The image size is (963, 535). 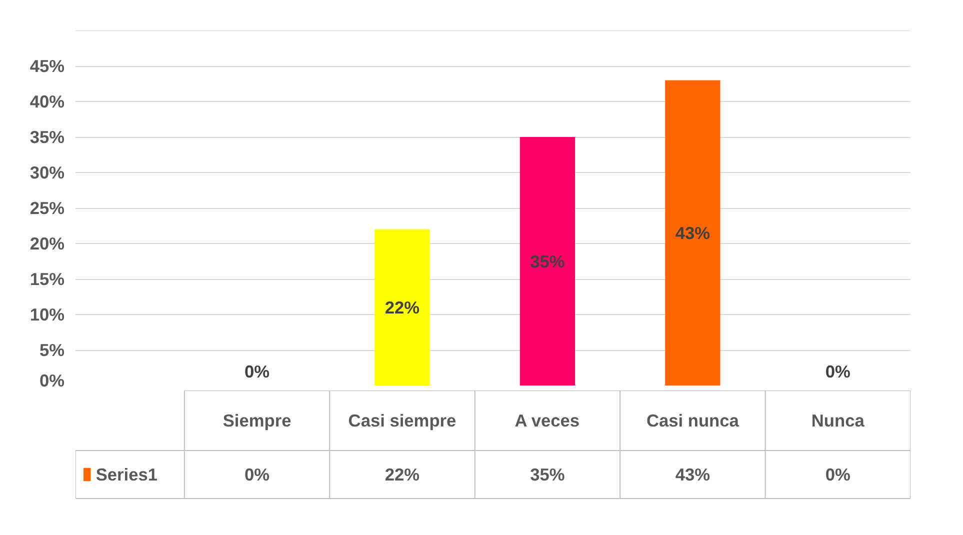 What do you see at coordinates (547, 420) in the screenshot?
I see `x-tick-label: A veces` at bounding box center [547, 420].